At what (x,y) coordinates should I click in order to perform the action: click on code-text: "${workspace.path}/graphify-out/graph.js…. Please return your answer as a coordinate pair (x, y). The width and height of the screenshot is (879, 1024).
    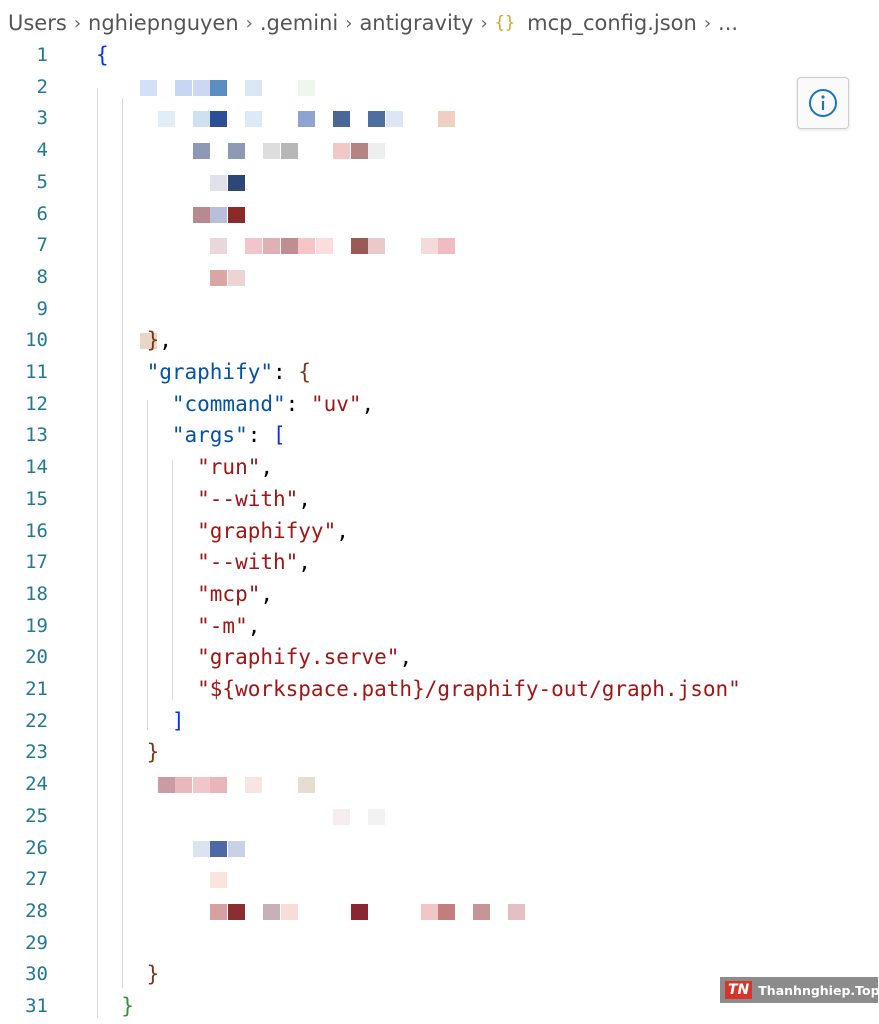
    Looking at the image, I should click on (418, 690).